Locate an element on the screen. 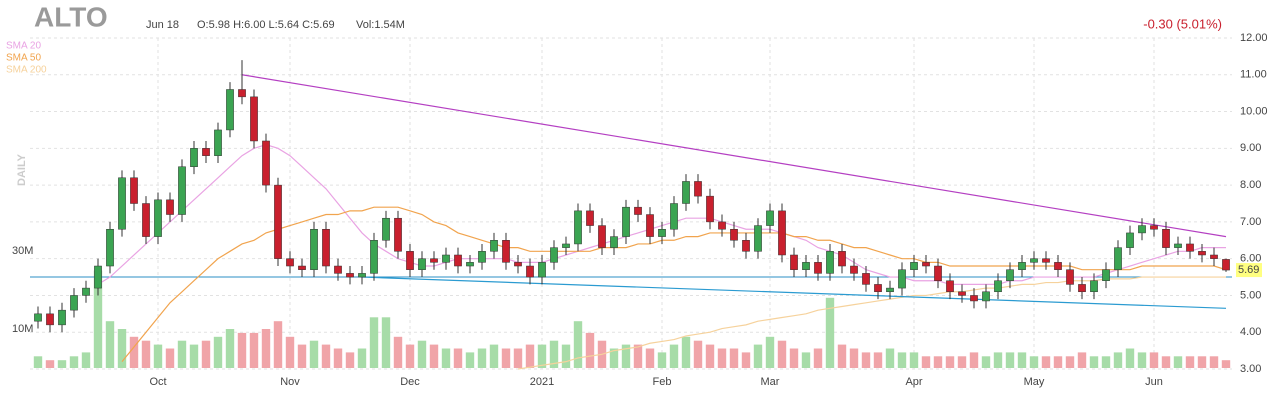 The width and height of the screenshot is (1280, 400). ticker: ALTO is located at coordinates (71, 16).